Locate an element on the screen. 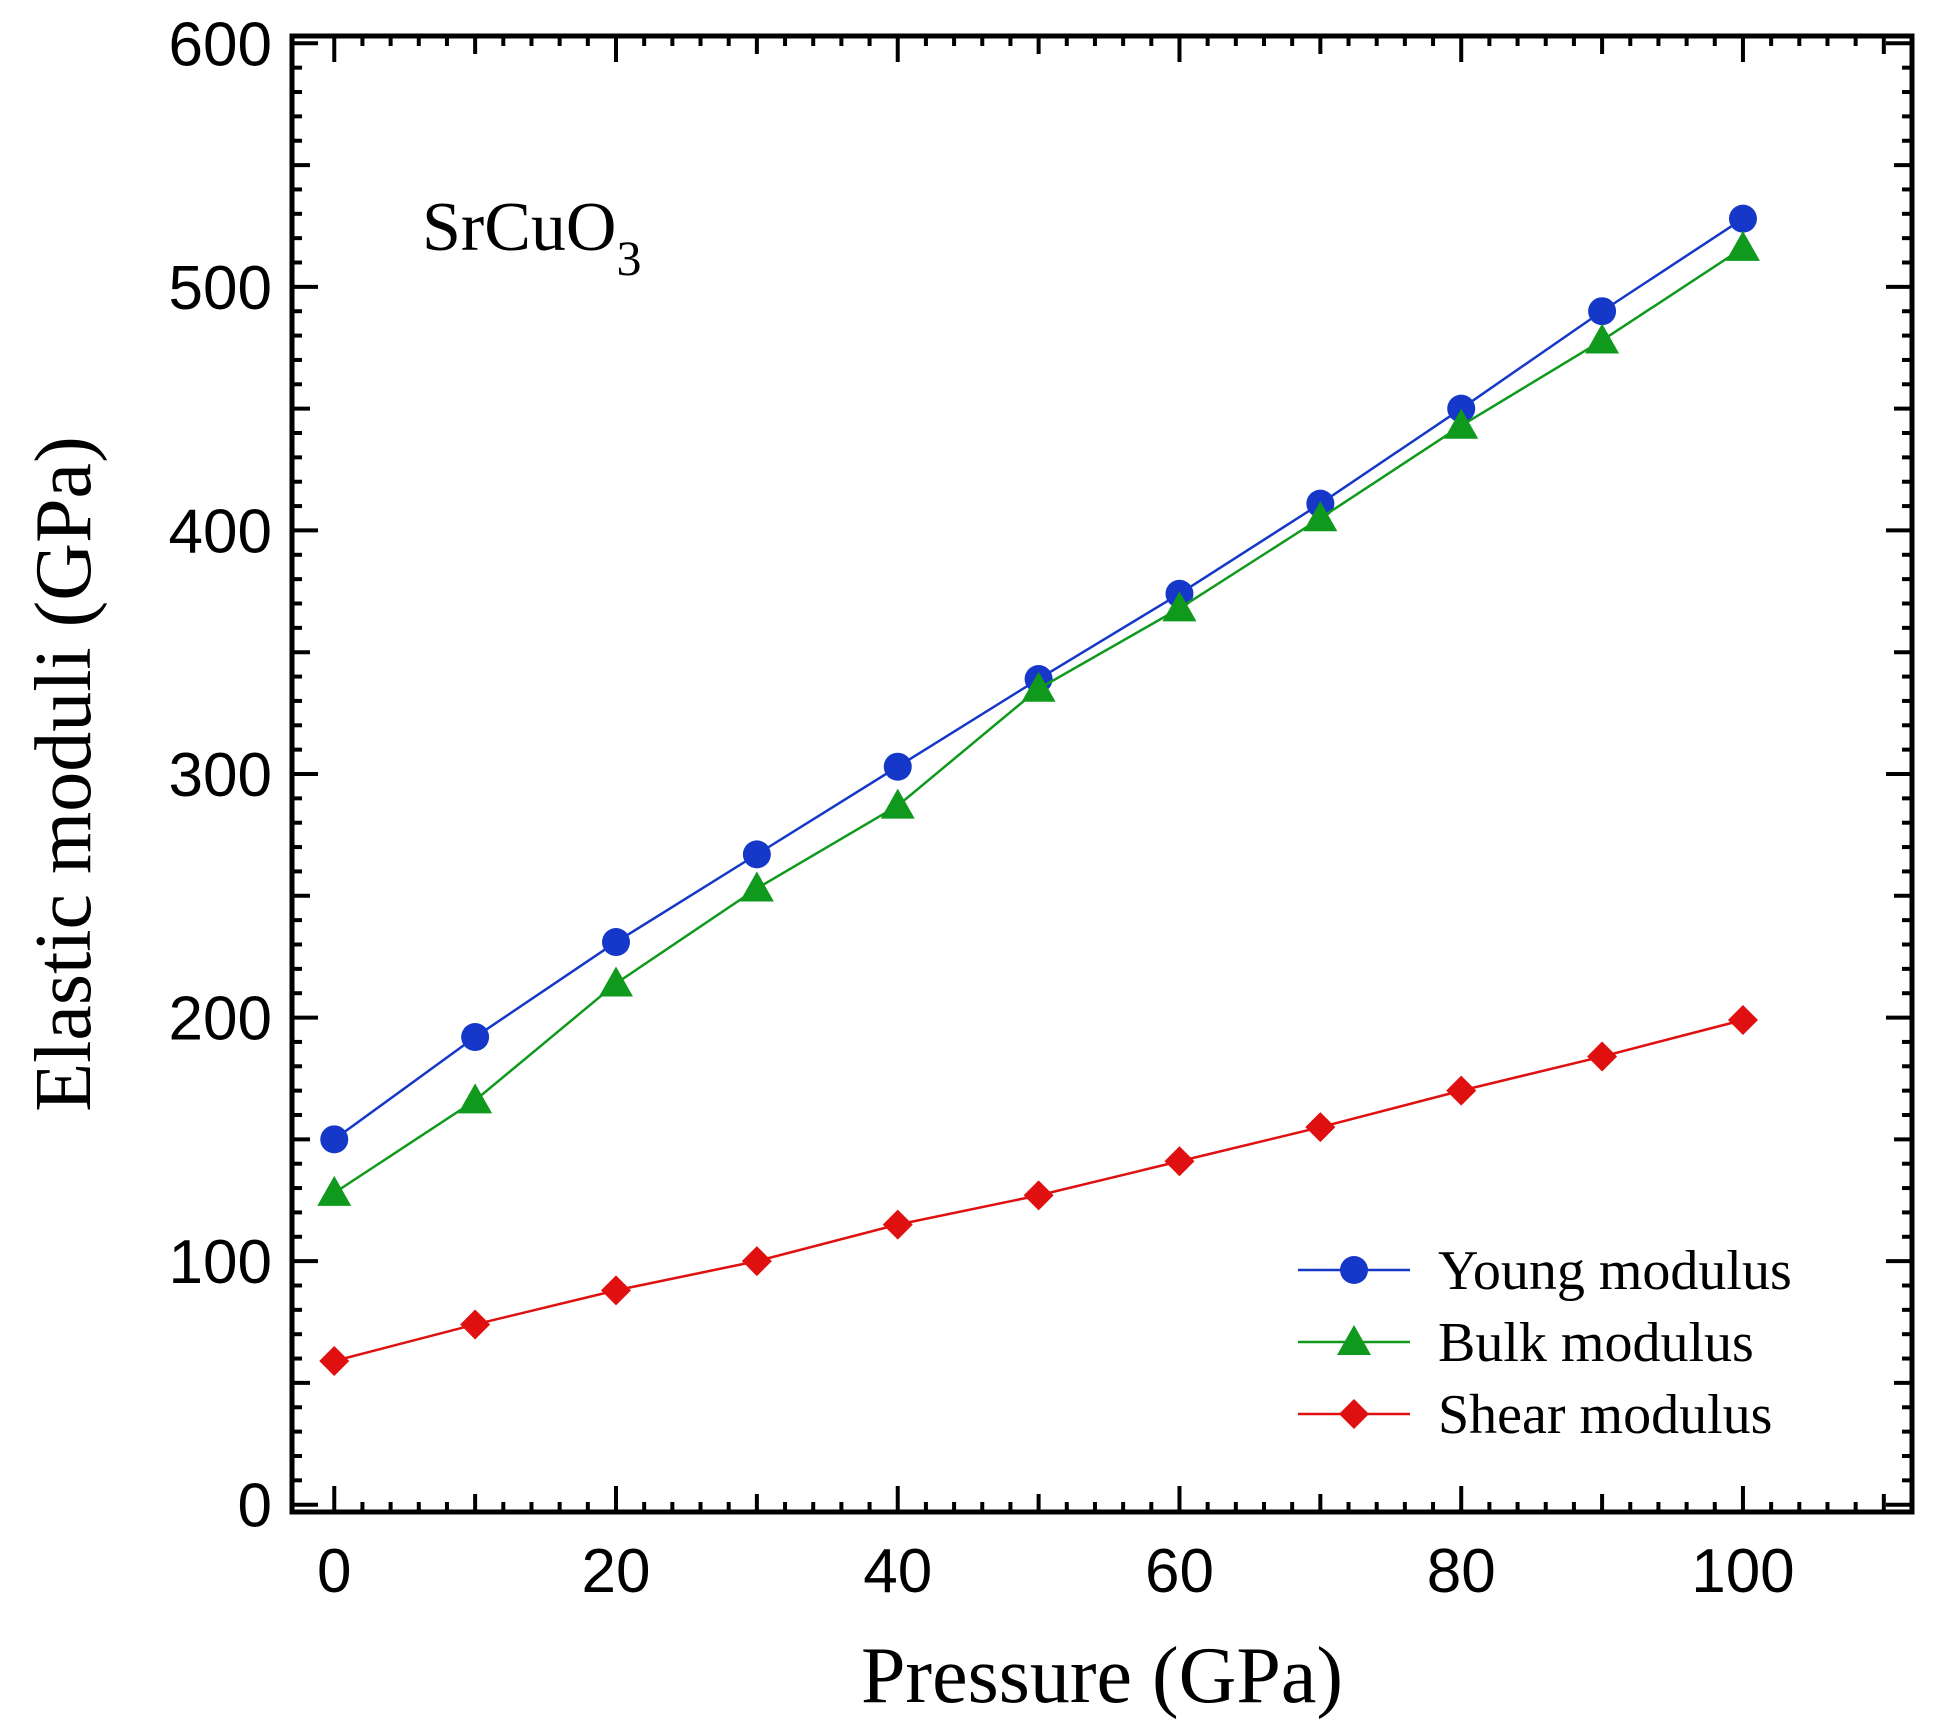 The width and height of the screenshot is (1947, 1733). compound-label-base: SrCuO is located at coordinates (519, 227).